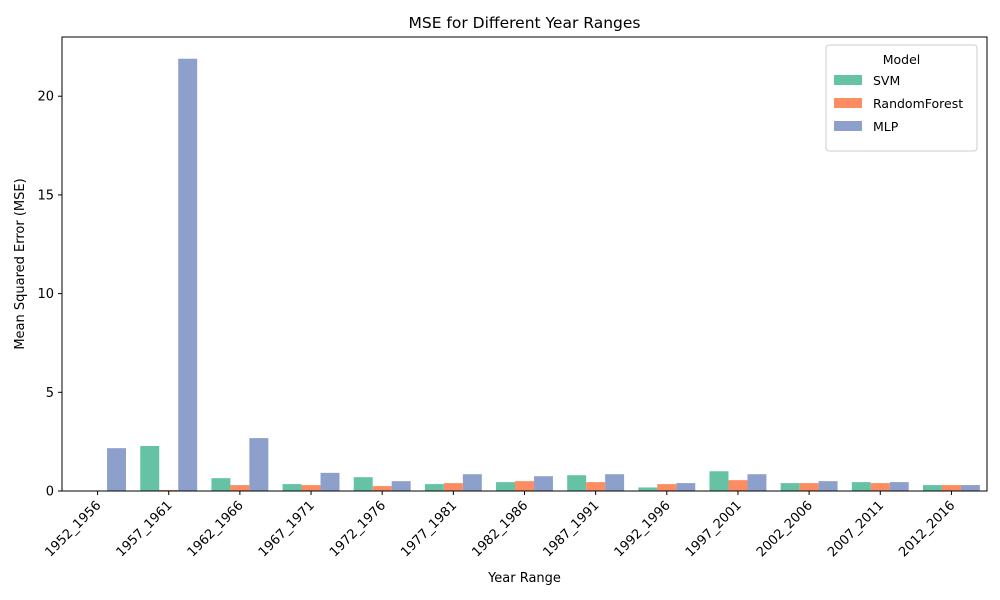 The height and width of the screenshot is (600, 1000). Describe the element at coordinates (757, 482) in the screenshot. I see `bar-mlp-1997_2001` at that location.